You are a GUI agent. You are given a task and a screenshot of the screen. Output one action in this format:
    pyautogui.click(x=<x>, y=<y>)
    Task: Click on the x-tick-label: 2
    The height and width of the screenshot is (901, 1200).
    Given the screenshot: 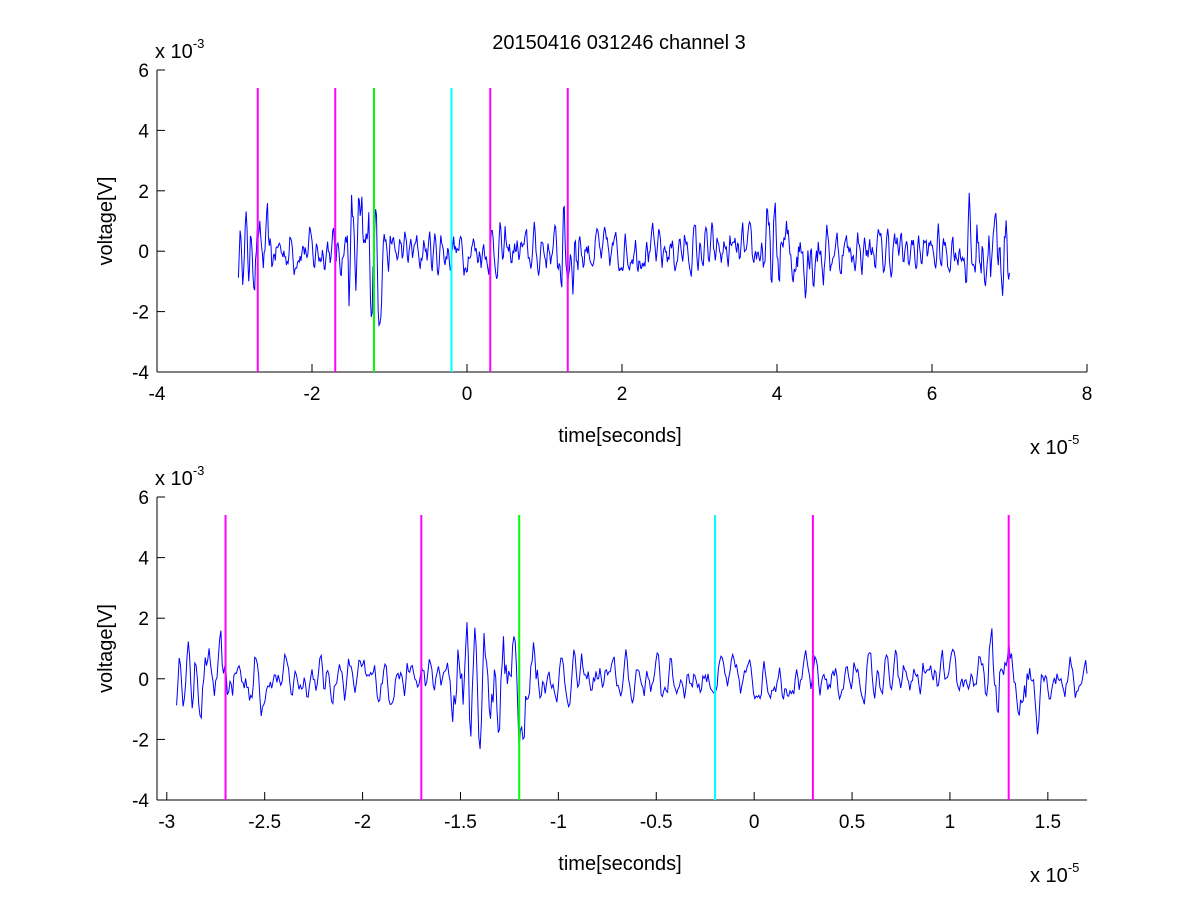 What is the action you would take?
    pyautogui.click(x=622, y=394)
    